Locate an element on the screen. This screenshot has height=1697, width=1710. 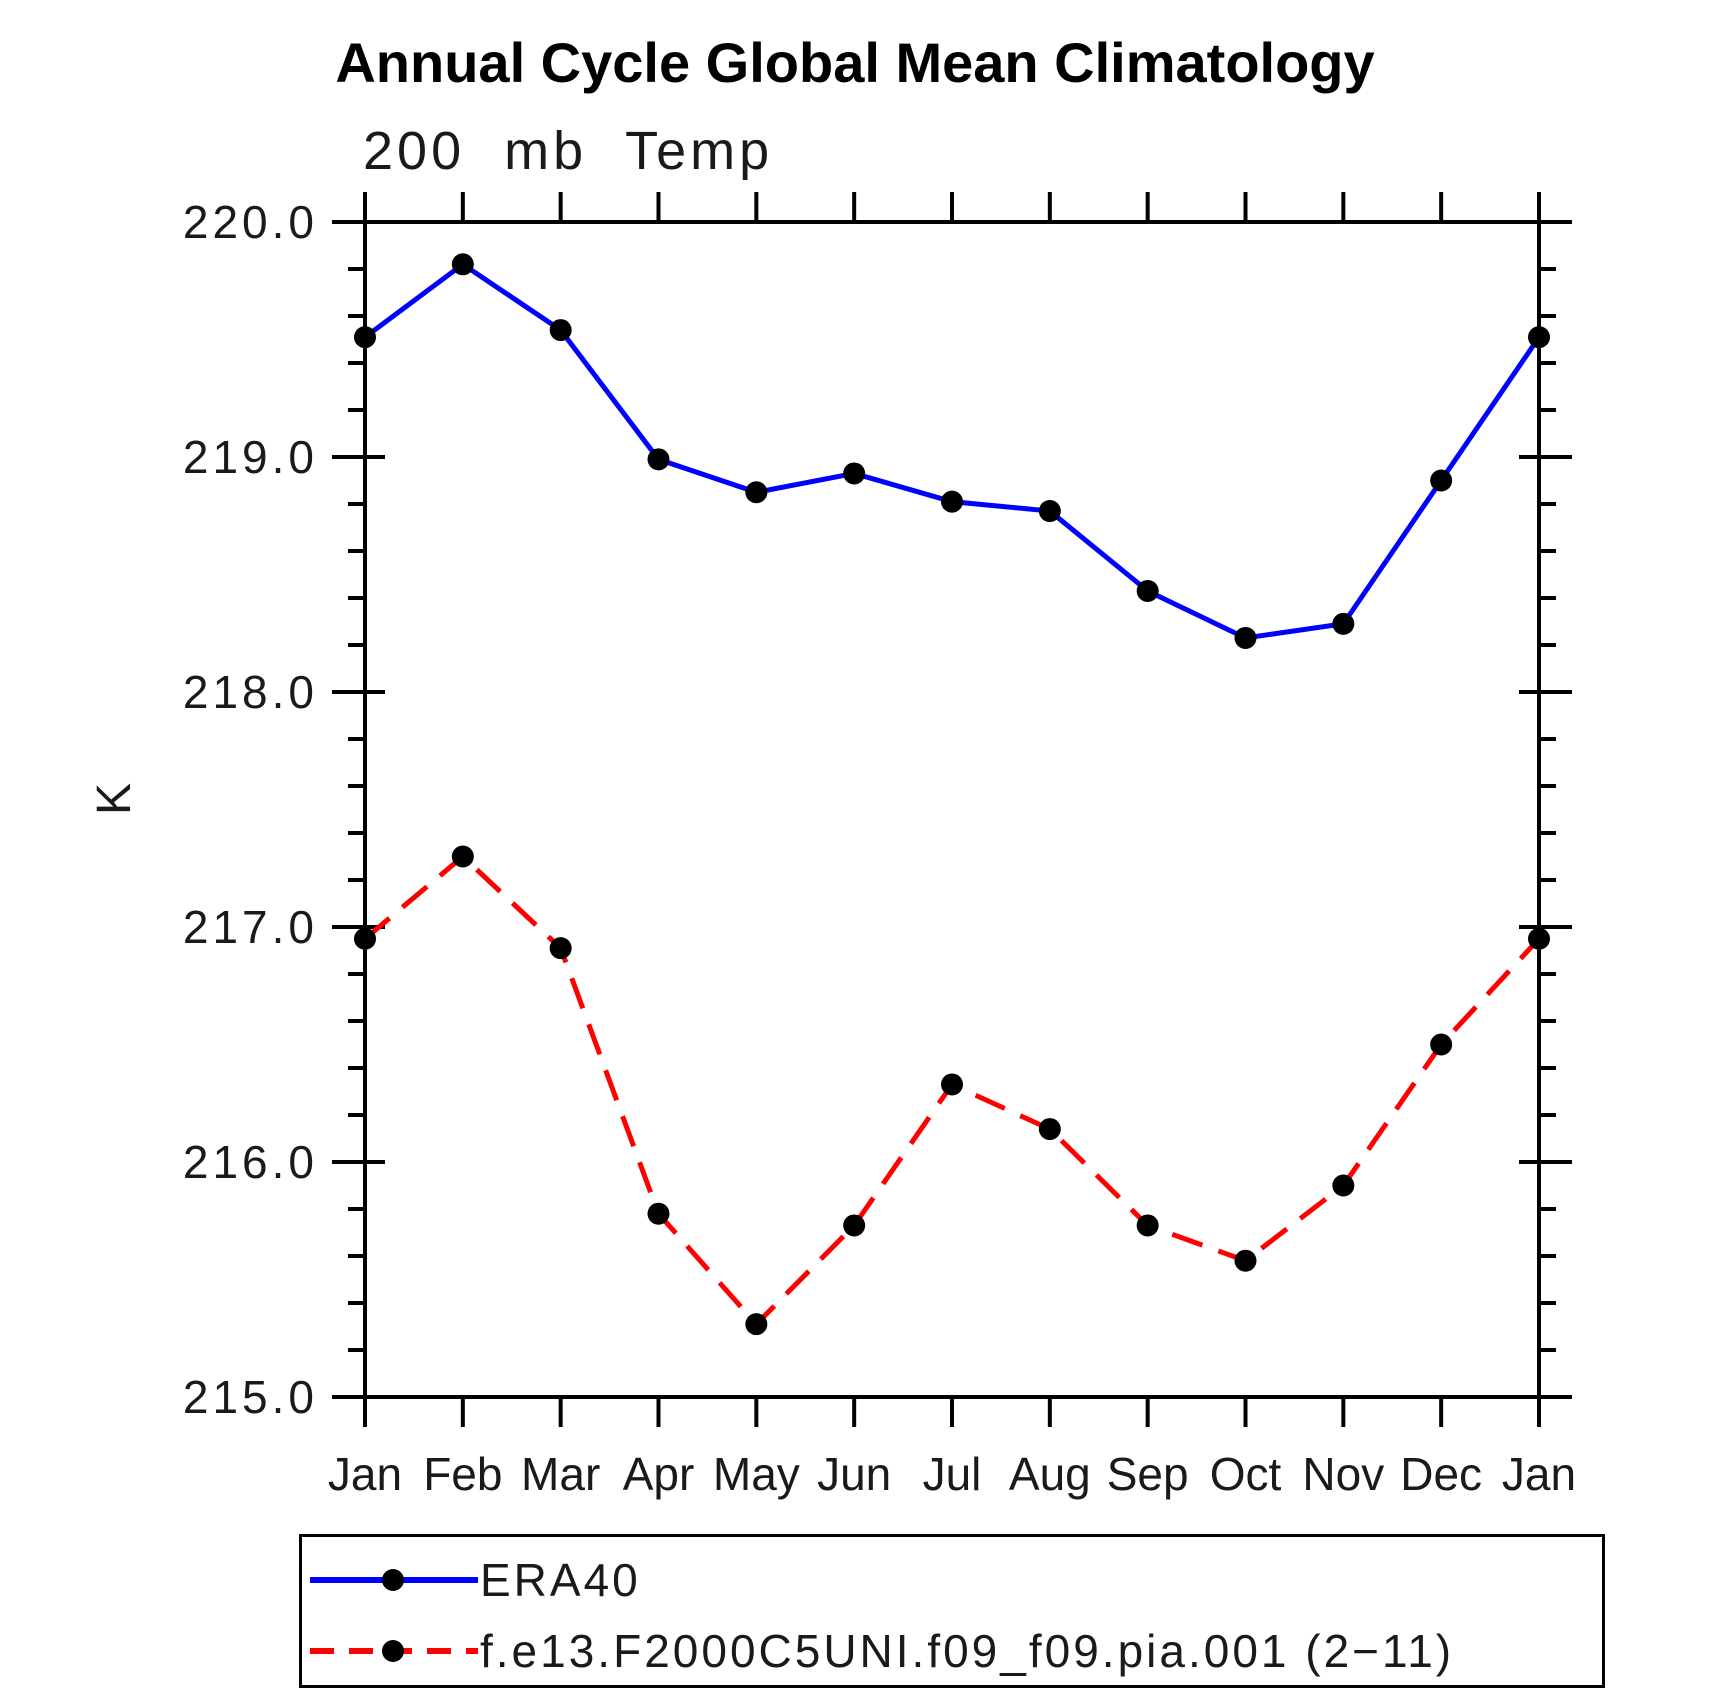
x-tick-label: Nov is located at coordinates (1343, 1474).